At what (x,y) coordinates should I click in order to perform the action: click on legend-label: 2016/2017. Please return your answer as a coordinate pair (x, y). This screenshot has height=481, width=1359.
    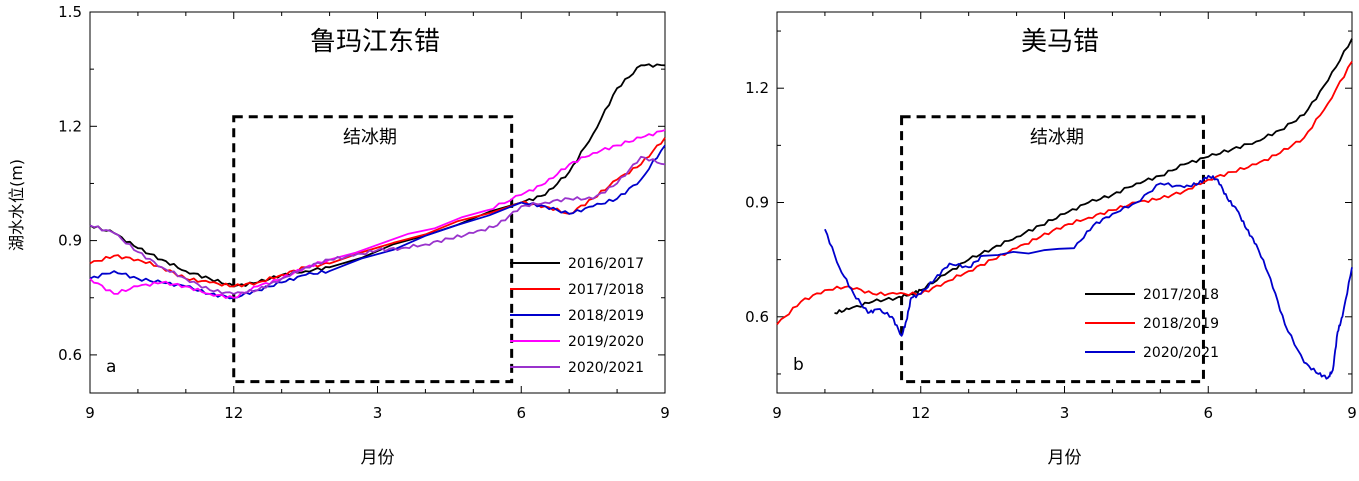
    Looking at the image, I should click on (606, 264).